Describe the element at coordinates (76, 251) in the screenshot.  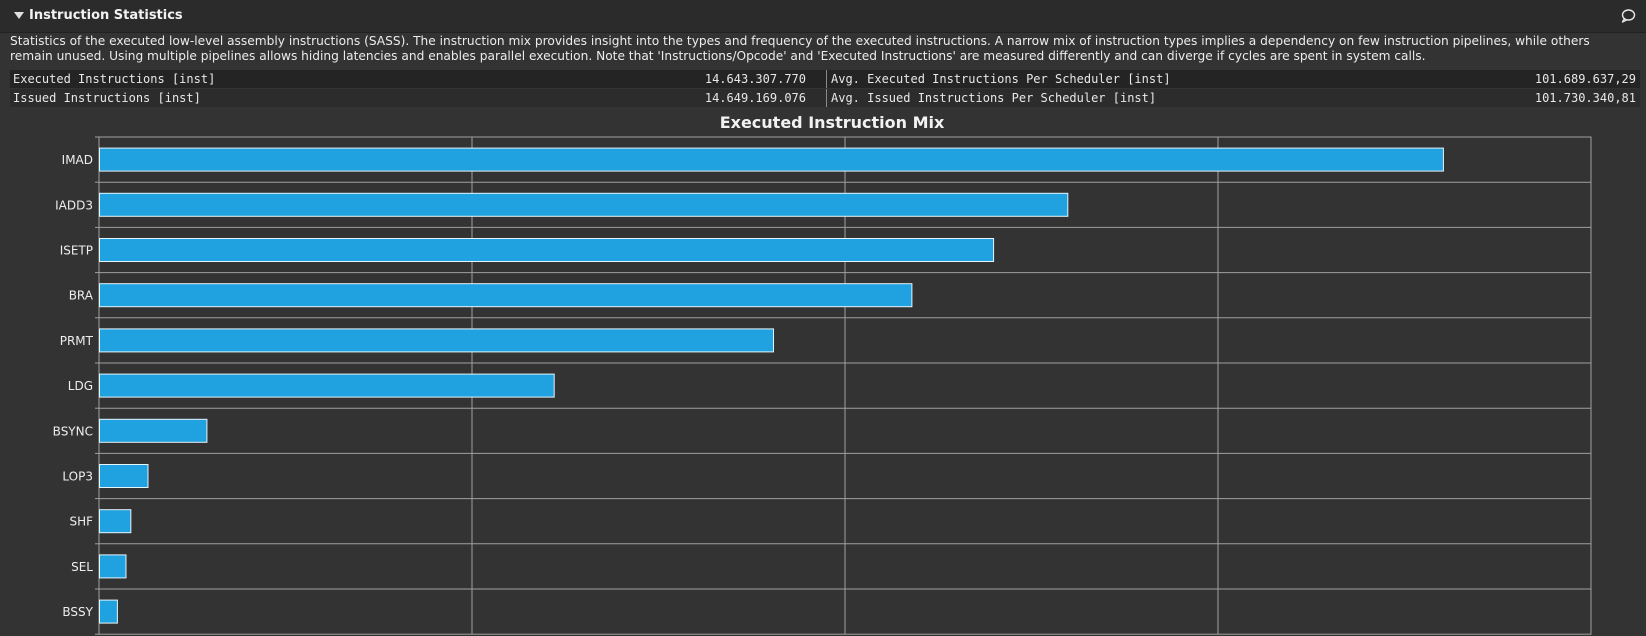
I see `category-label: ISETP` at that location.